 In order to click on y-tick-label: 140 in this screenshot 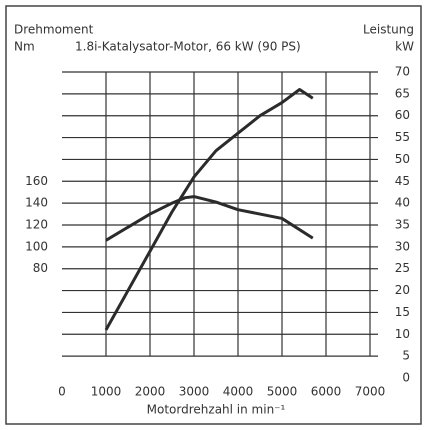, I will do `click(36, 203)`.